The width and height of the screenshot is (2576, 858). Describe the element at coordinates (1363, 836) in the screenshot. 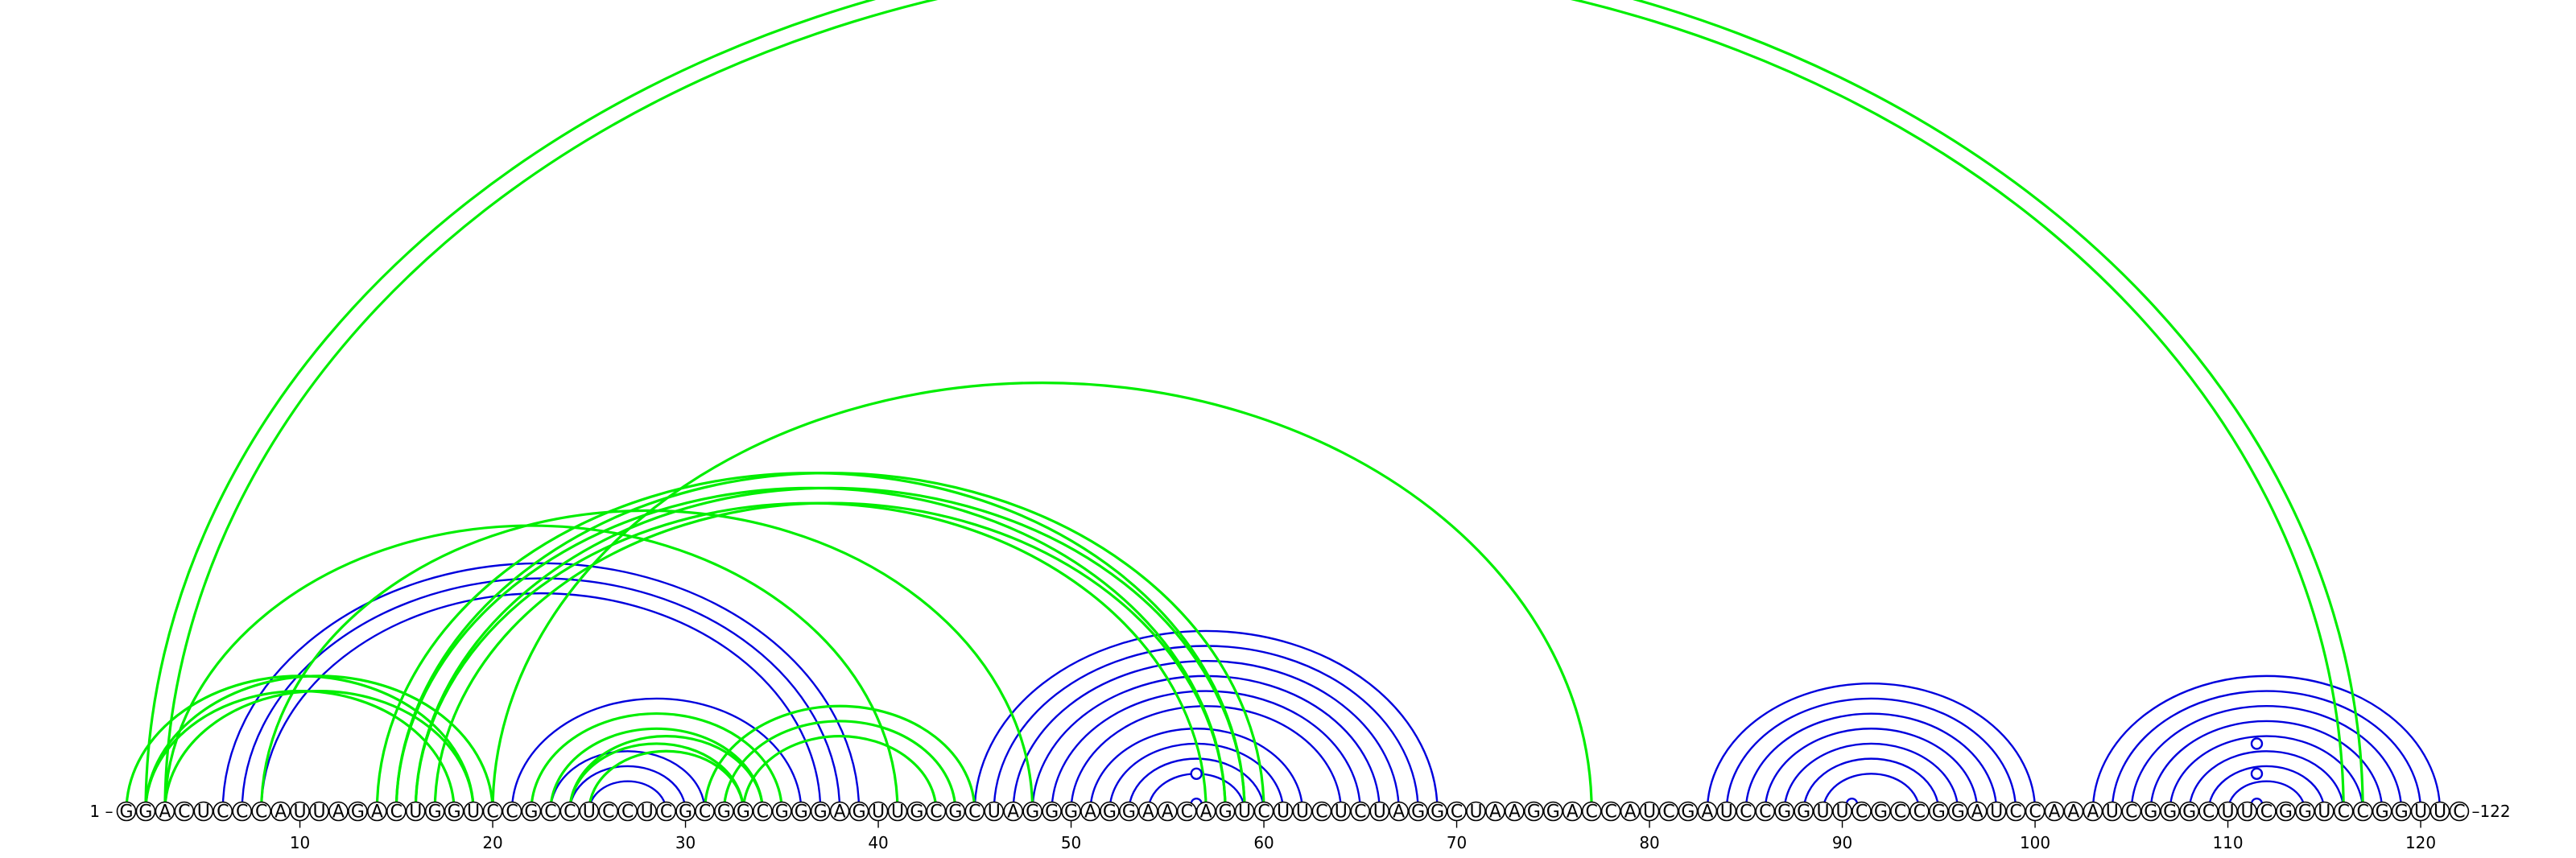

I see `position-ticks: 10 20 30 40 50 60 70 80 90 100 110 120` at that location.